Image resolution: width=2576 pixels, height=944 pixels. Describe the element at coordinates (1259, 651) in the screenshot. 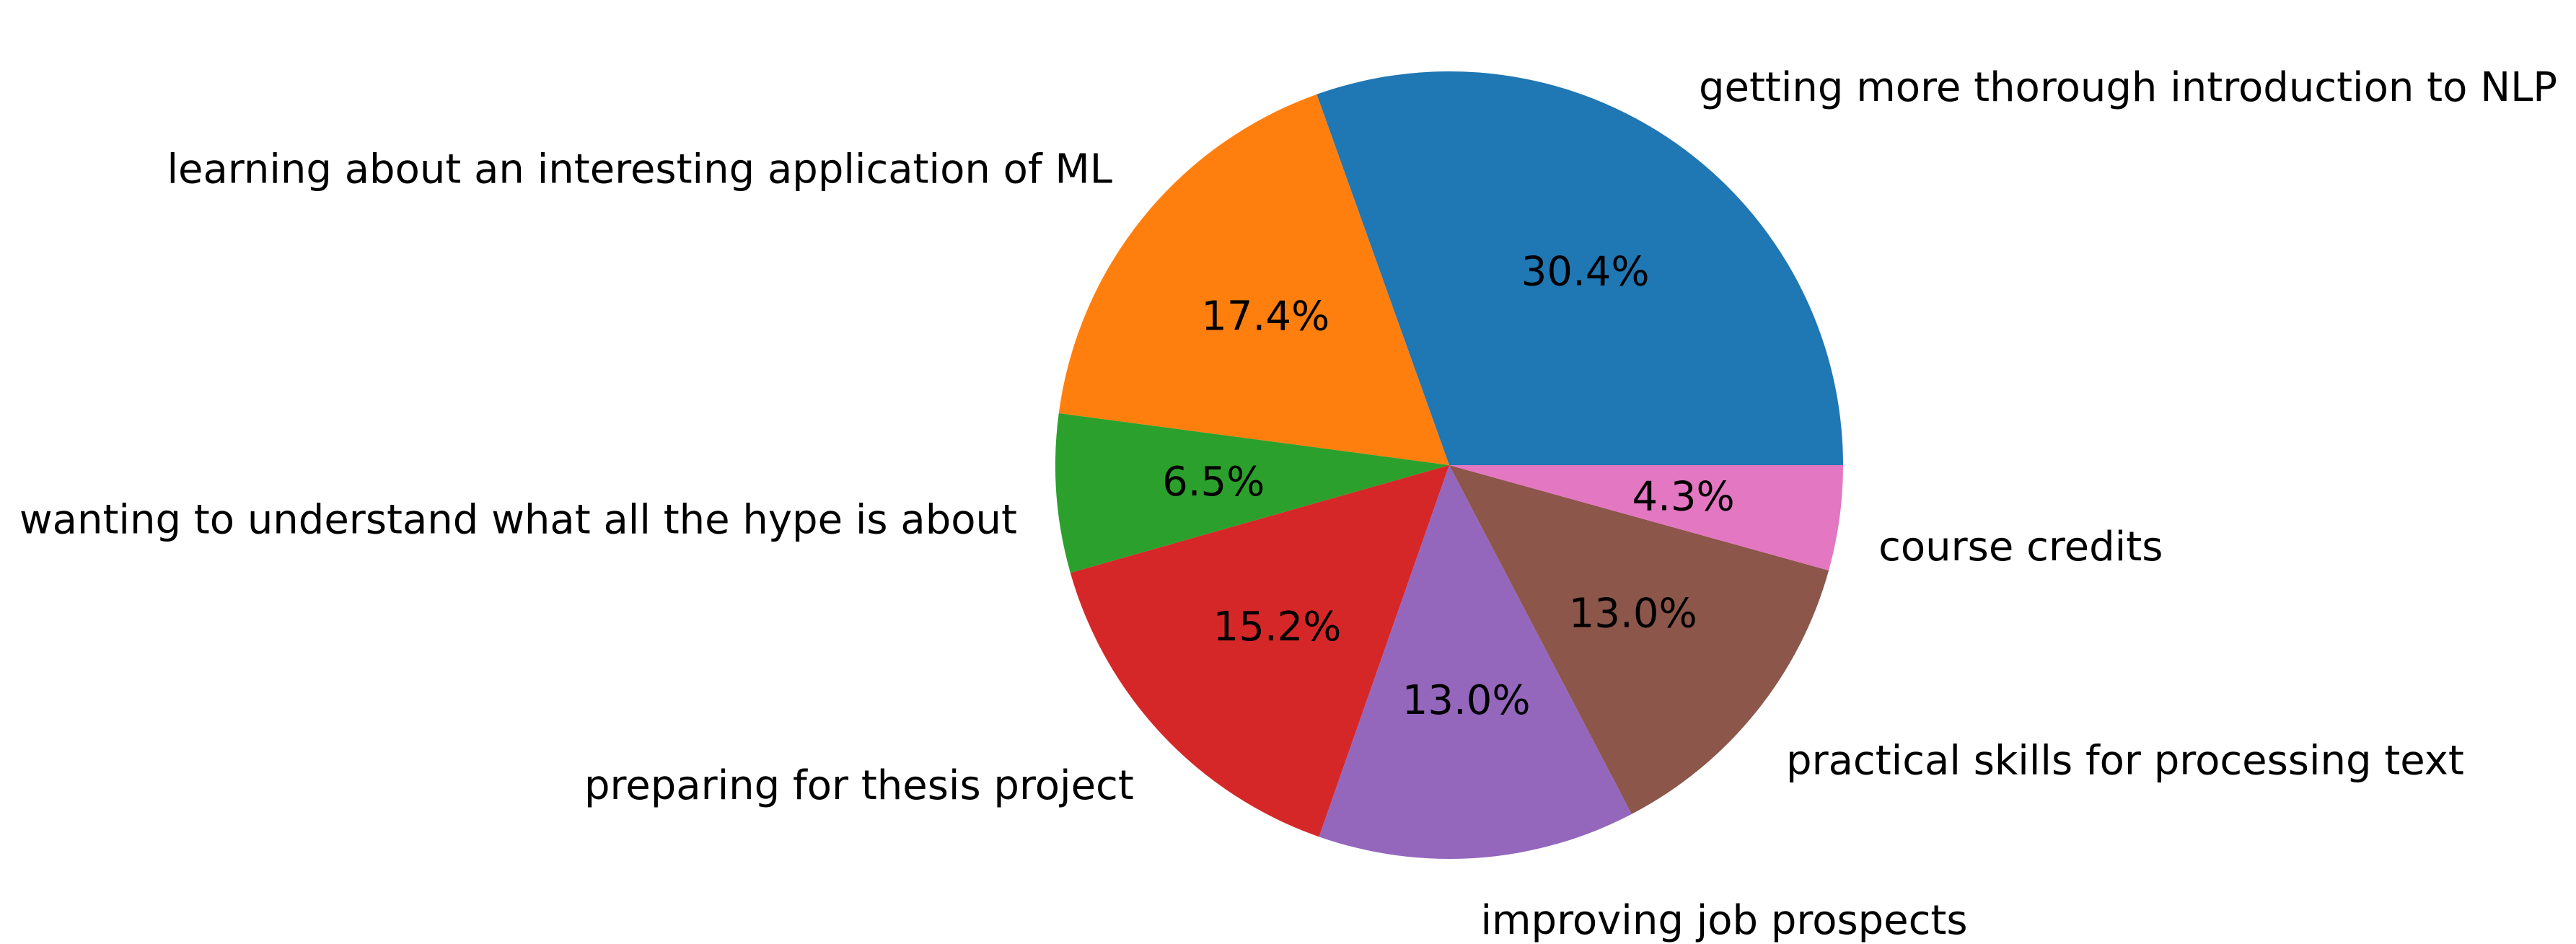

I see `pie-slice-preparing-for-thesis-project` at that location.